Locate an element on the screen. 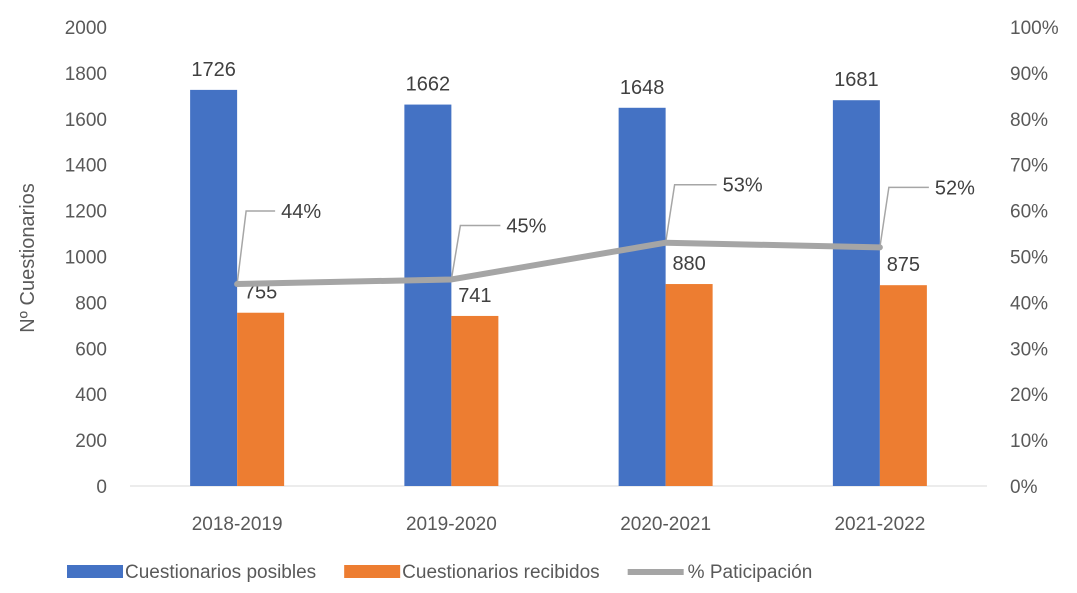 The image size is (1077, 593). y-tick-label: 2000 is located at coordinates (86, 28).